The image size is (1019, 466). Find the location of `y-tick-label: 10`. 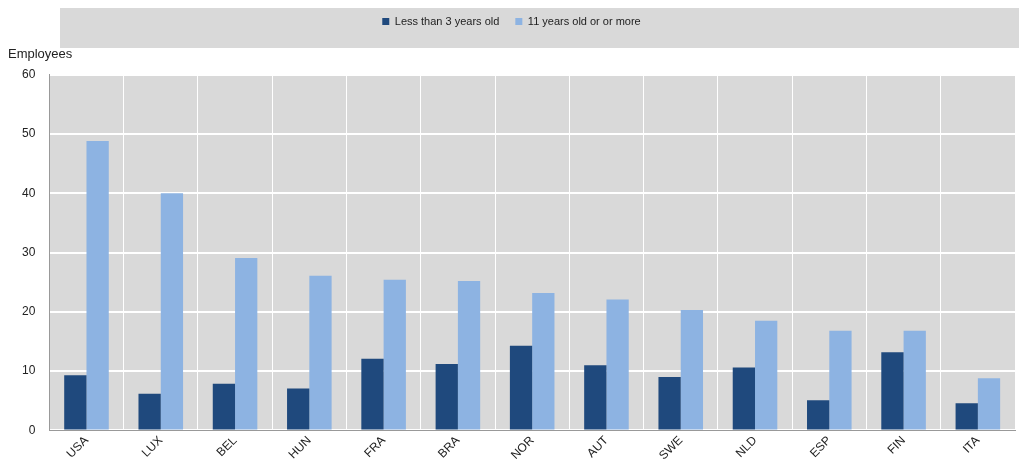

y-tick-label: 10 is located at coordinates (28, 370).